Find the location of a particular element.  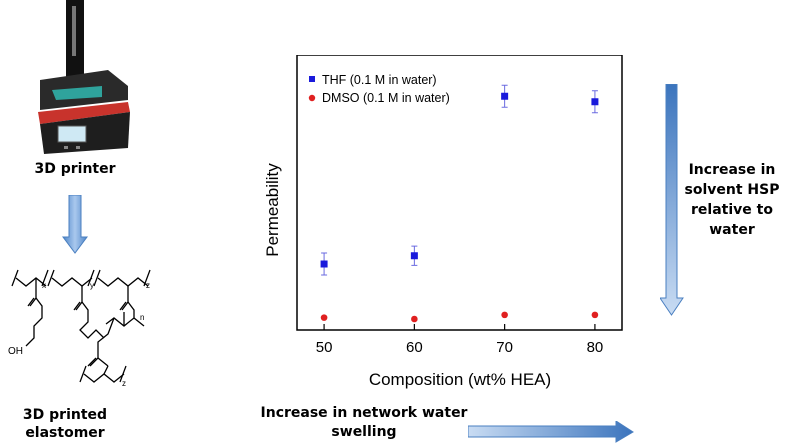

elastomer-label-line2: elastomer is located at coordinates (65, 433).